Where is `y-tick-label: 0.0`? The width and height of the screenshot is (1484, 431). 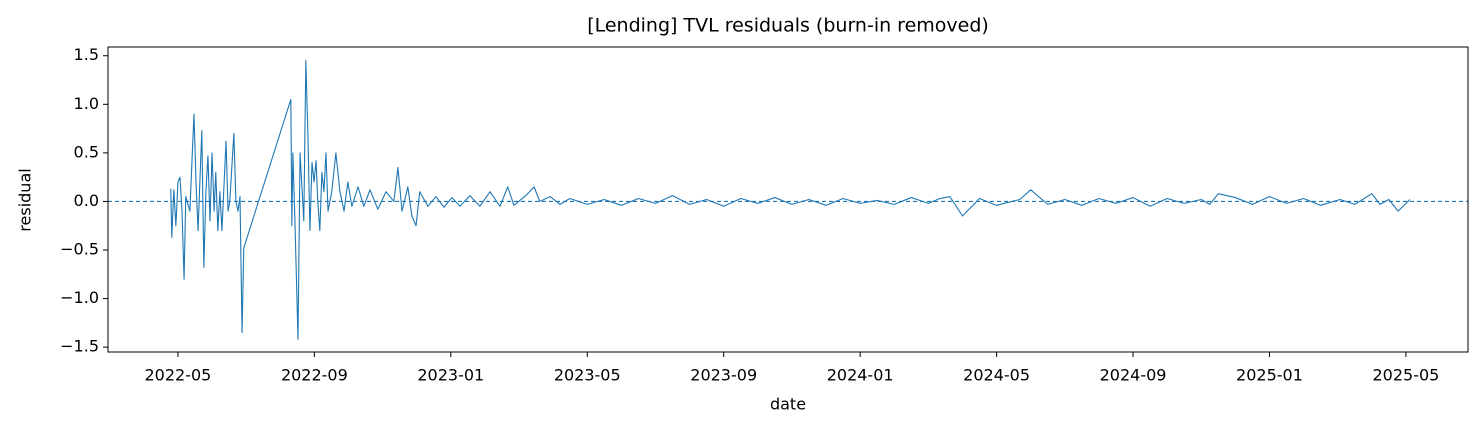 y-tick-label: 0.0 is located at coordinates (86, 200).